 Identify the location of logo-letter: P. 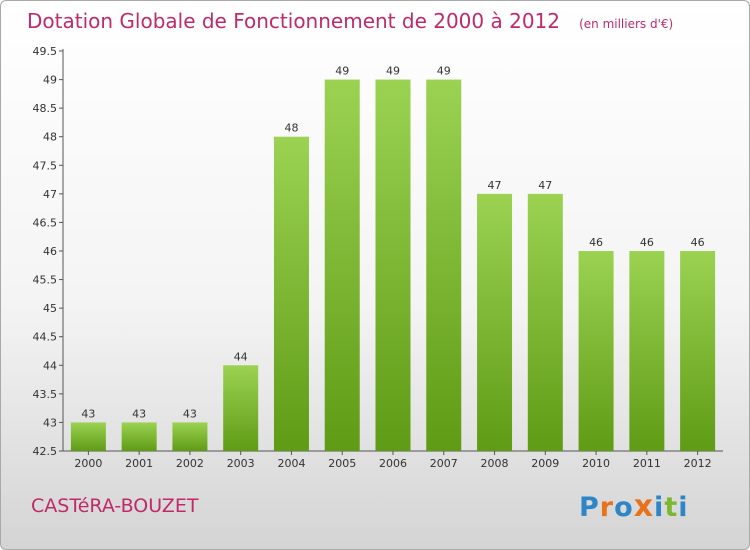
(589, 507).